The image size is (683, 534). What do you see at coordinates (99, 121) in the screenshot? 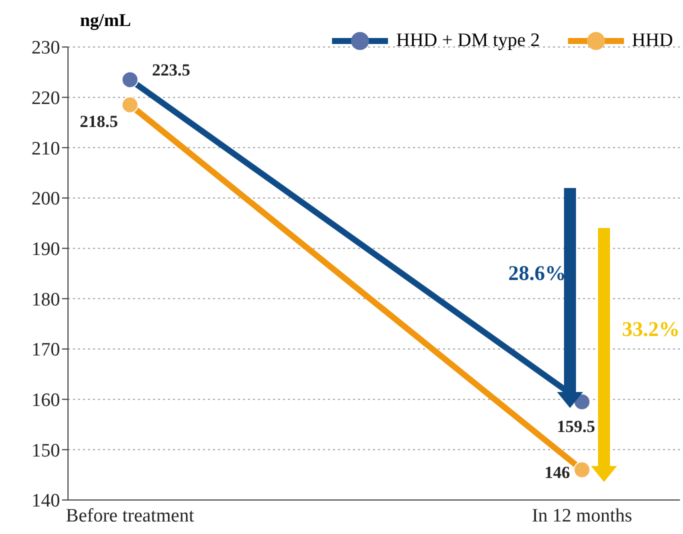
I see `data-label: 218.5` at bounding box center [99, 121].